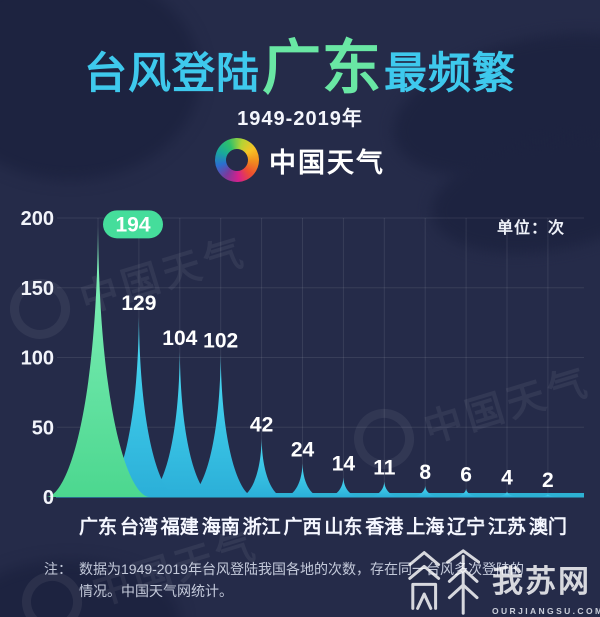 This screenshot has height=617, width=600. I want to click on category-label: 辽宁, so click(466, 526).